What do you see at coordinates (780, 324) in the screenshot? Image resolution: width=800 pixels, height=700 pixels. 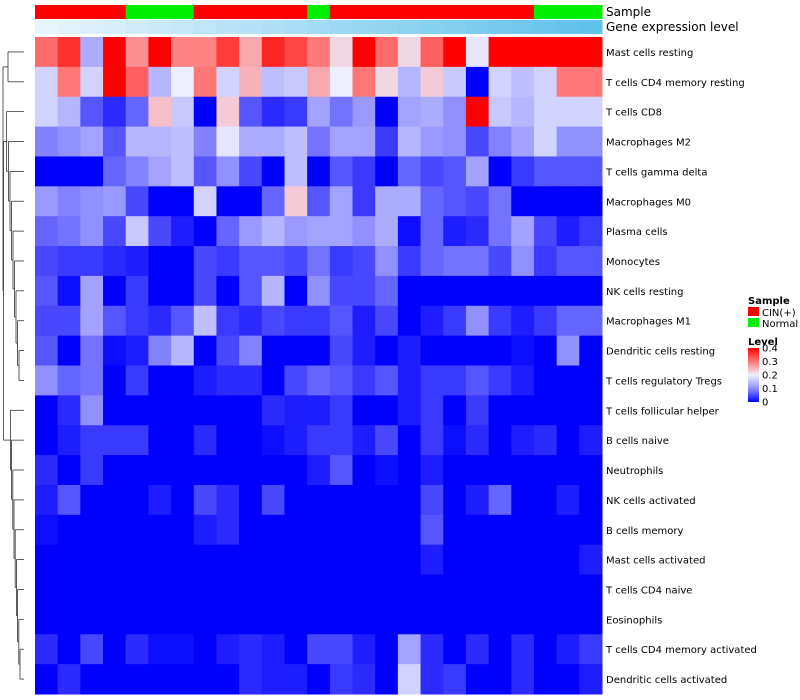 I see `legend-label-normal: Normal` at bounding box center [780, 324].